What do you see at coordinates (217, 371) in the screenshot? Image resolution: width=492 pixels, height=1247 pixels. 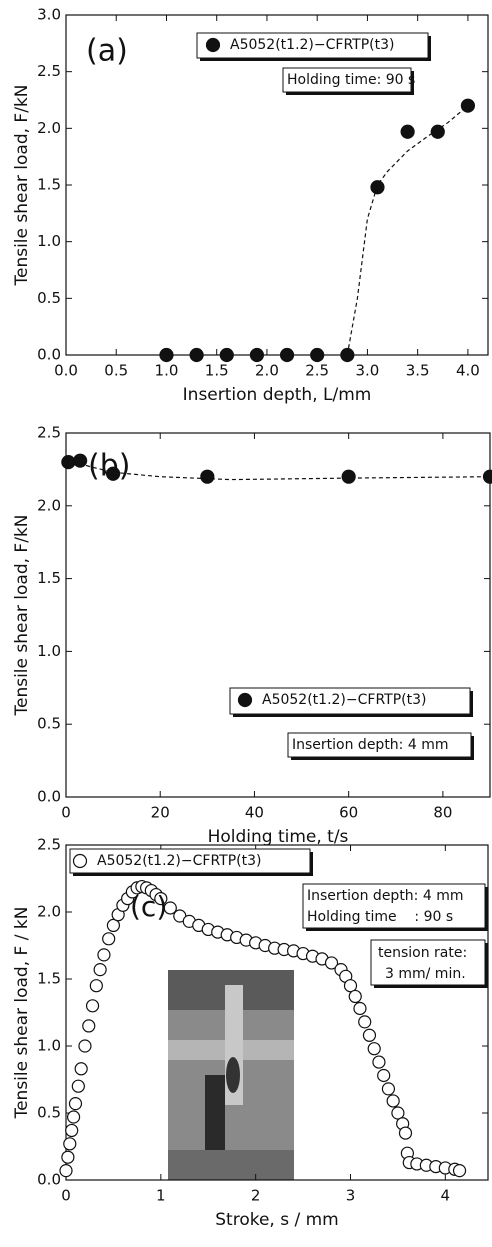 I see `x-tick-label: 1.5` at bounding box center [217, 371].